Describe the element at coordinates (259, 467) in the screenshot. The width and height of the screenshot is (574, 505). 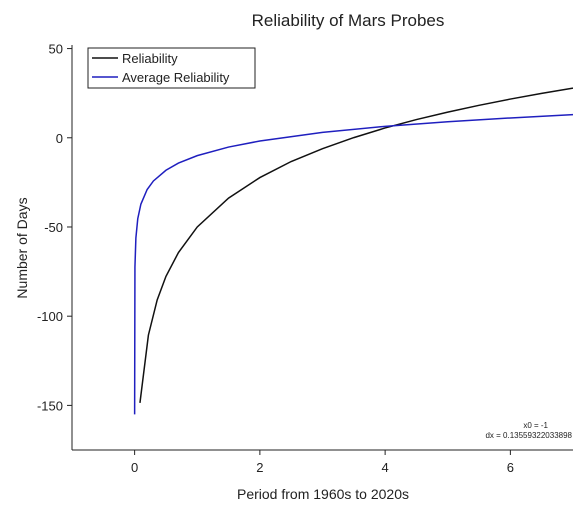
I see `x-tick-label: 2` at that location.